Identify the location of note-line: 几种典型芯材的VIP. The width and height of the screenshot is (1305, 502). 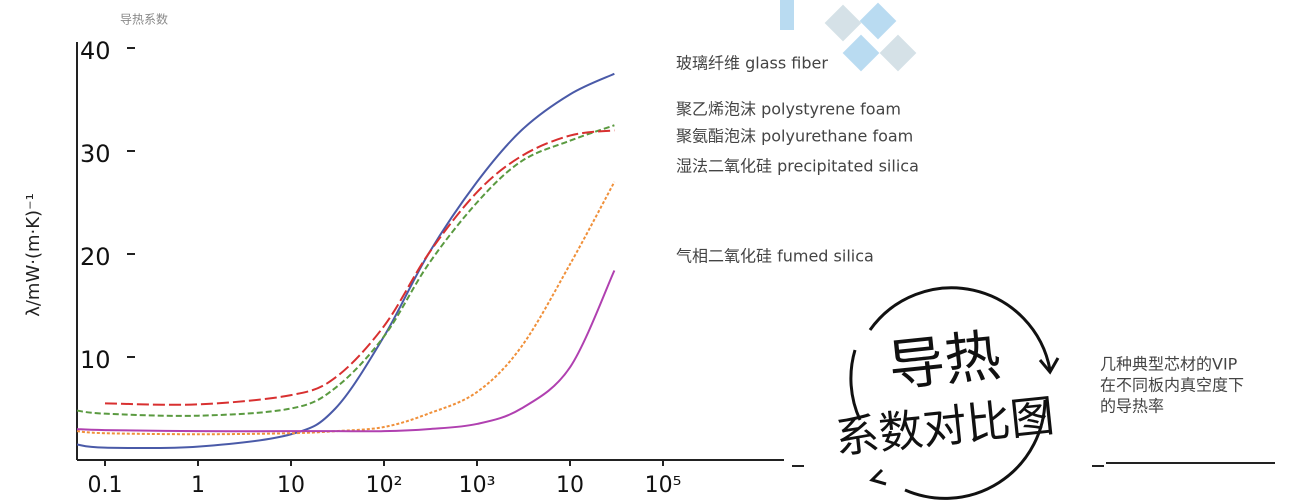
(1169, 364).